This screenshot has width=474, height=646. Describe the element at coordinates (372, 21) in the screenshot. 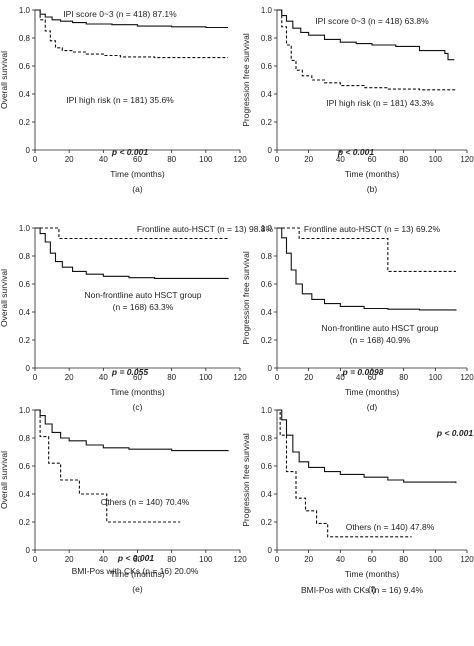

I see `series-annotation: IPI score 0~3 (n = 418) 63.8%` at that location.